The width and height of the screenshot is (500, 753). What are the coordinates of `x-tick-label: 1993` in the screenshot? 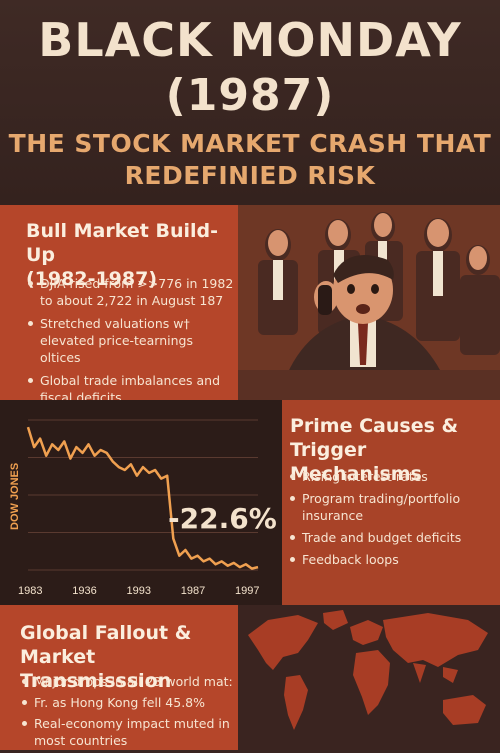 It's located at (139, 591).